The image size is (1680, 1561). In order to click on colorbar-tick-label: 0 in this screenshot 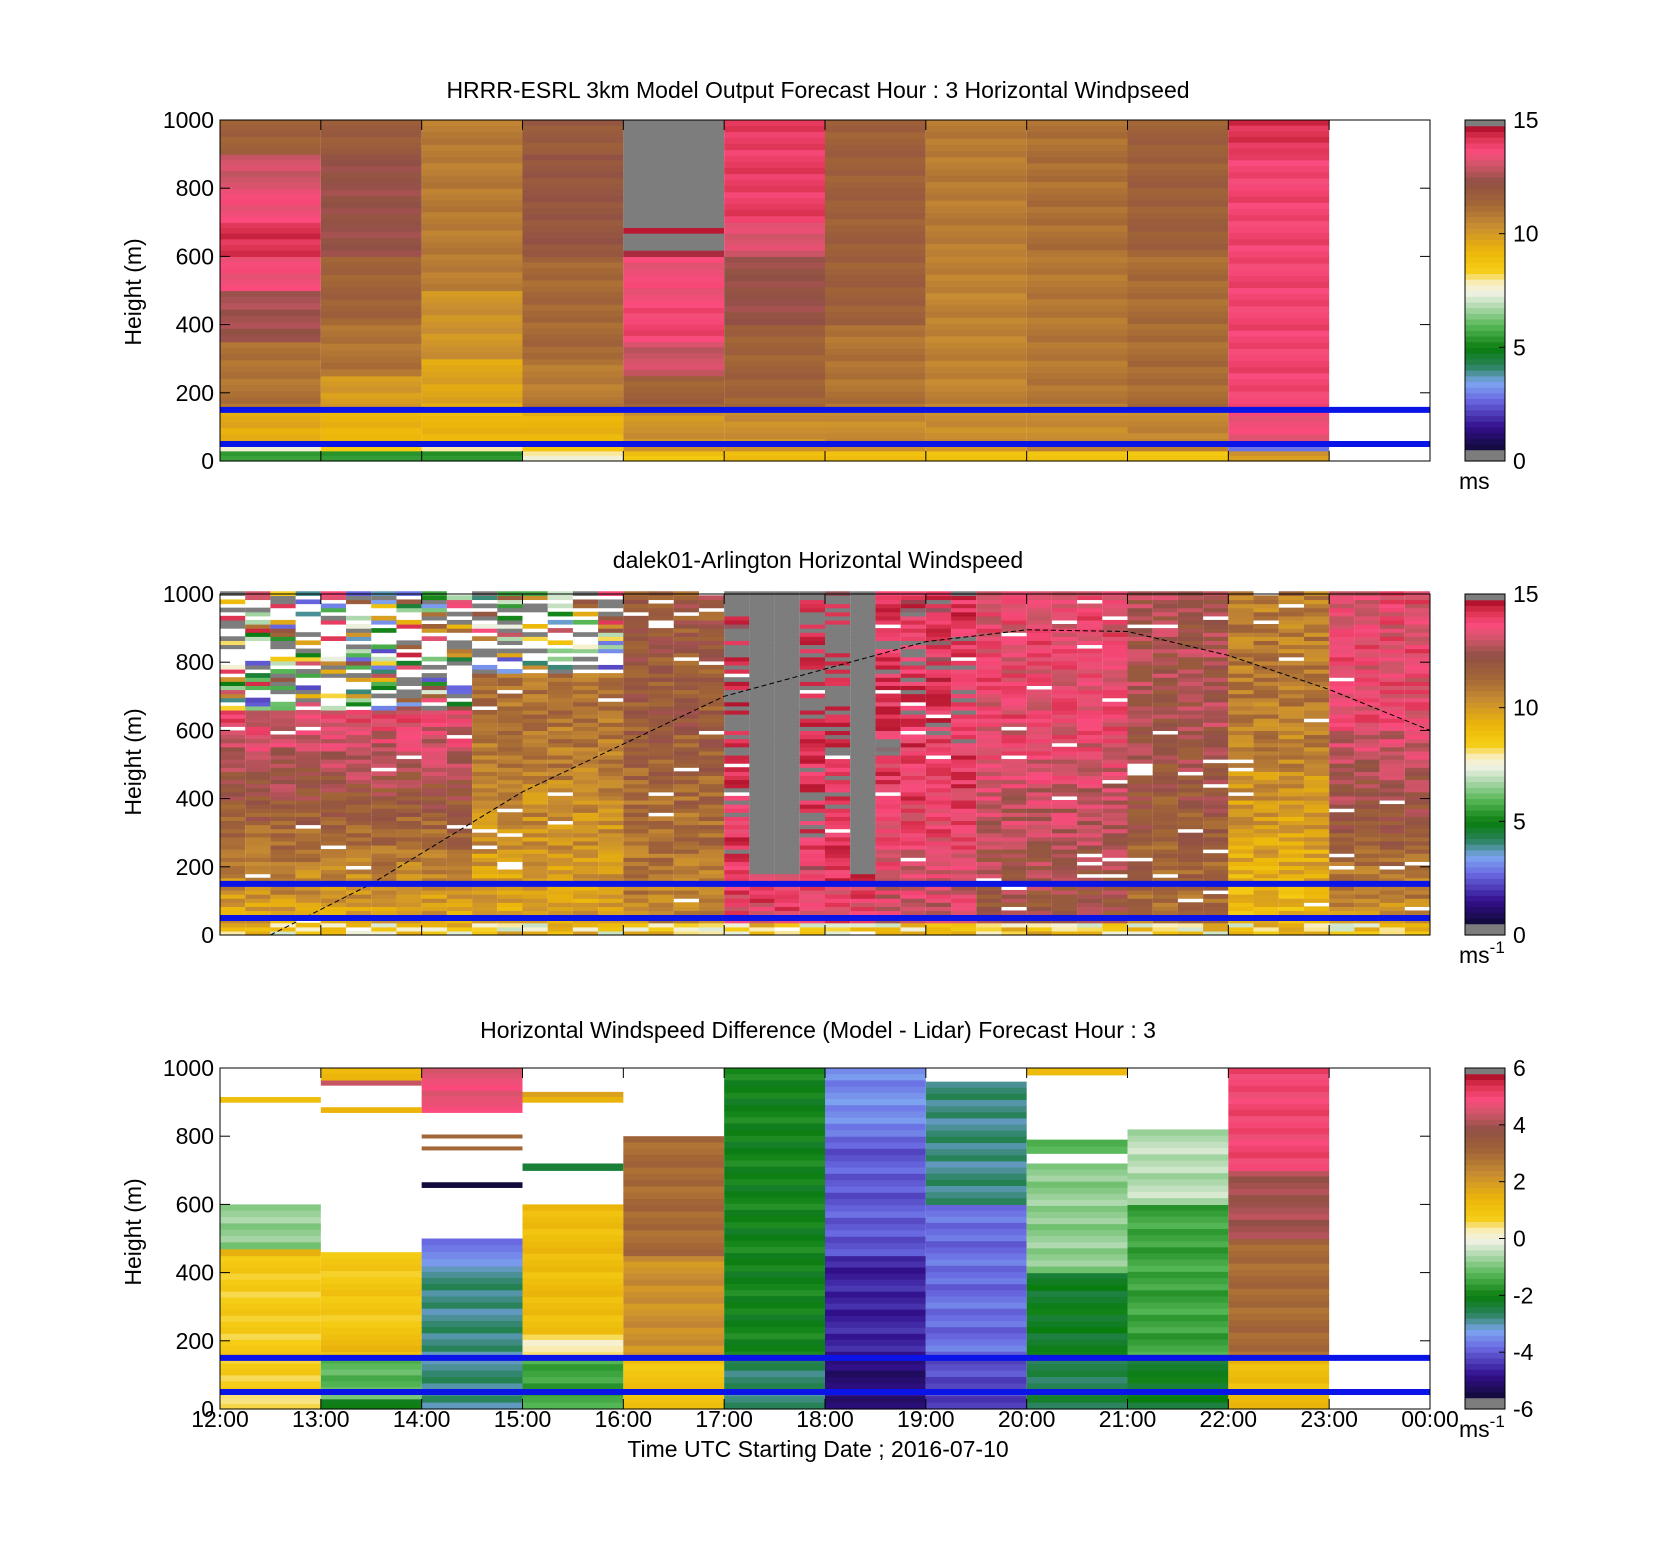, I will do `click(1519, 935)`.